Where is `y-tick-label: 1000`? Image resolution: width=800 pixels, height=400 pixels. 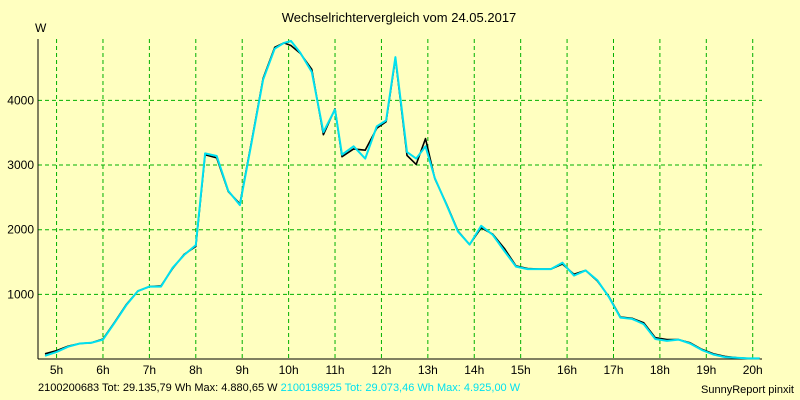 y-tick-label: 1000 is located at coordinates (20, 294).